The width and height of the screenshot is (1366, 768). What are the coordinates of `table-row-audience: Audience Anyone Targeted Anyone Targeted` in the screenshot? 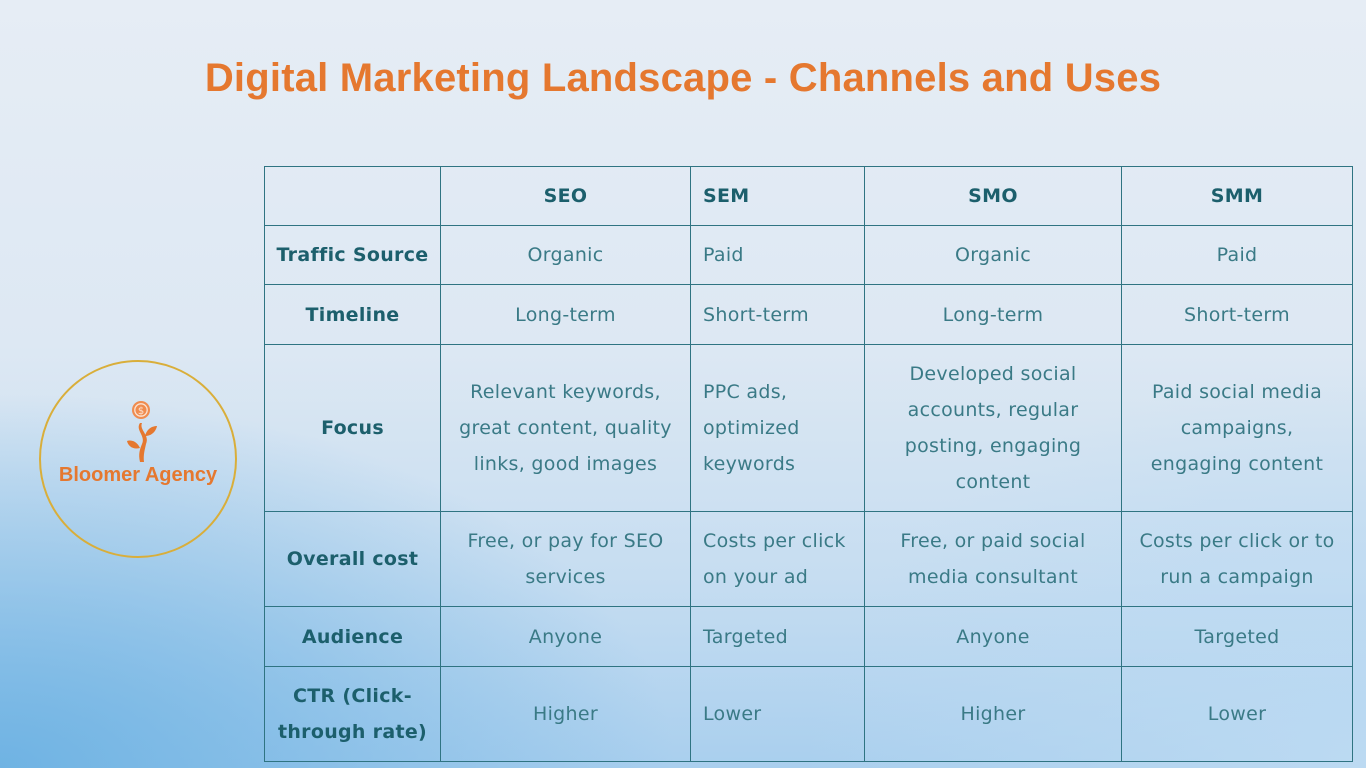 It's located at (808, 636).